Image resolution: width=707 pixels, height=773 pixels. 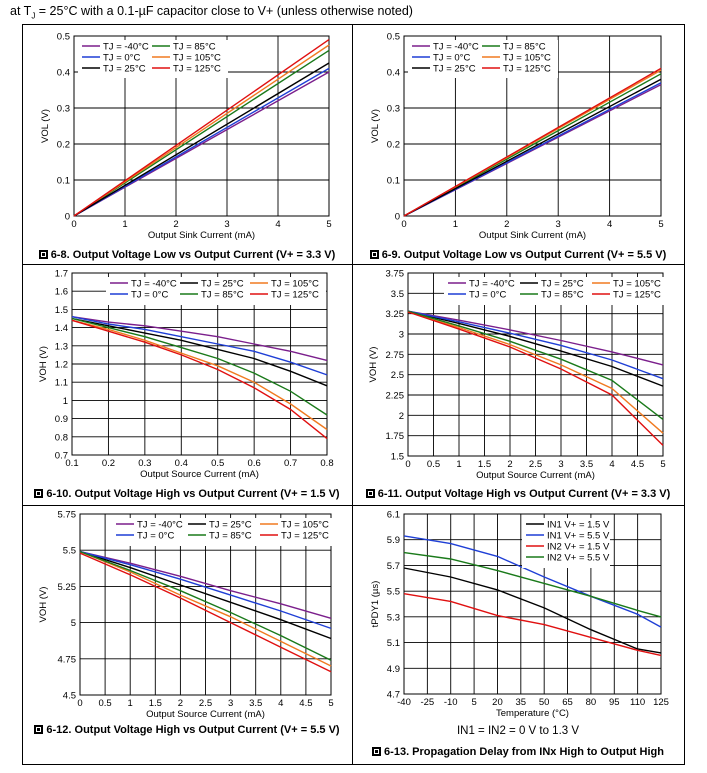 What do you see at coordinates (61, 437) in the screenshot?
I see `y-tick-label: 0.8` at bounding box center [61, 437].